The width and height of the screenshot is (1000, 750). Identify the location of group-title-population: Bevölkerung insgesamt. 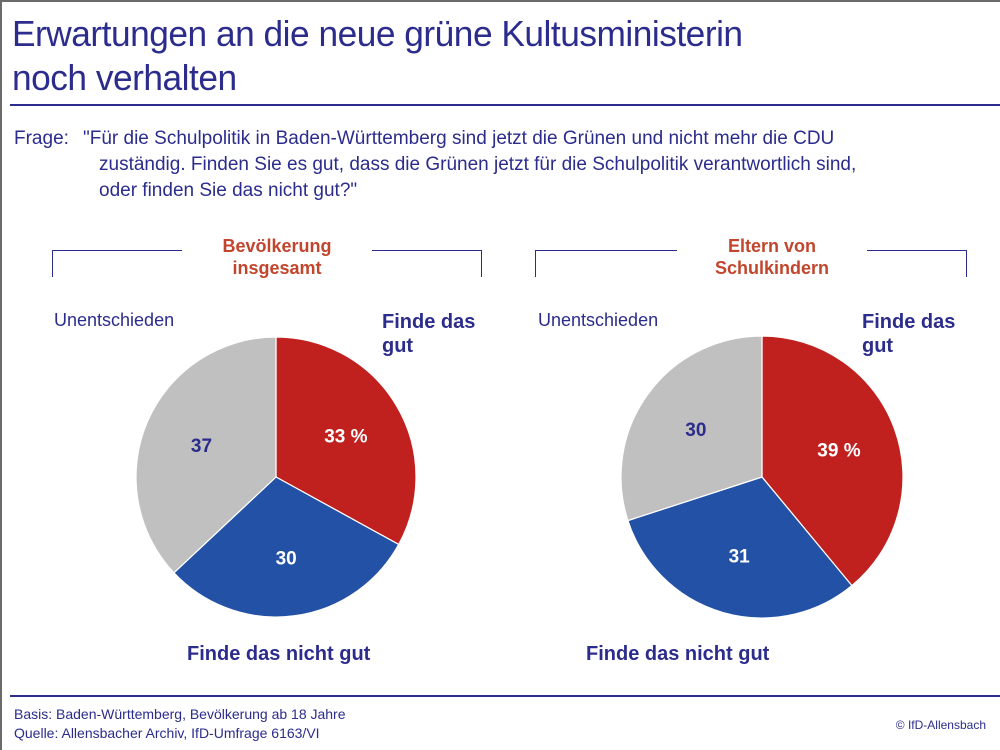
(277, 257).